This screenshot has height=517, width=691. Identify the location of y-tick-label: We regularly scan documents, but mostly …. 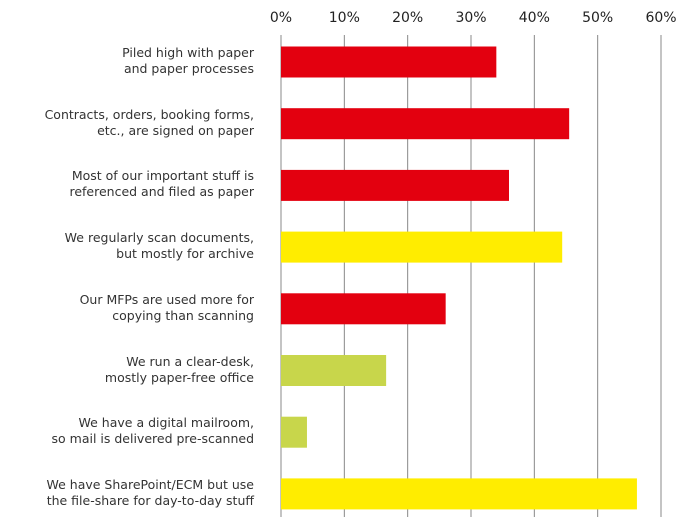
(159, 246).